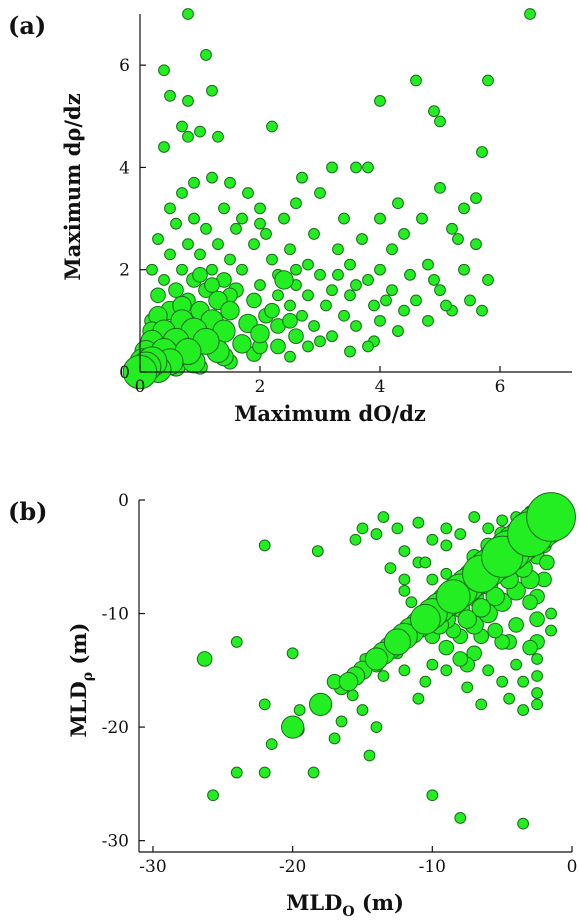 The height and width of the screenshot is (920, 579). What do you see at coordinates (72, 186) in the screenshot?
I see `panel-a-ylabel: Maximum dρ/dz` at bounding box center [72, 186].